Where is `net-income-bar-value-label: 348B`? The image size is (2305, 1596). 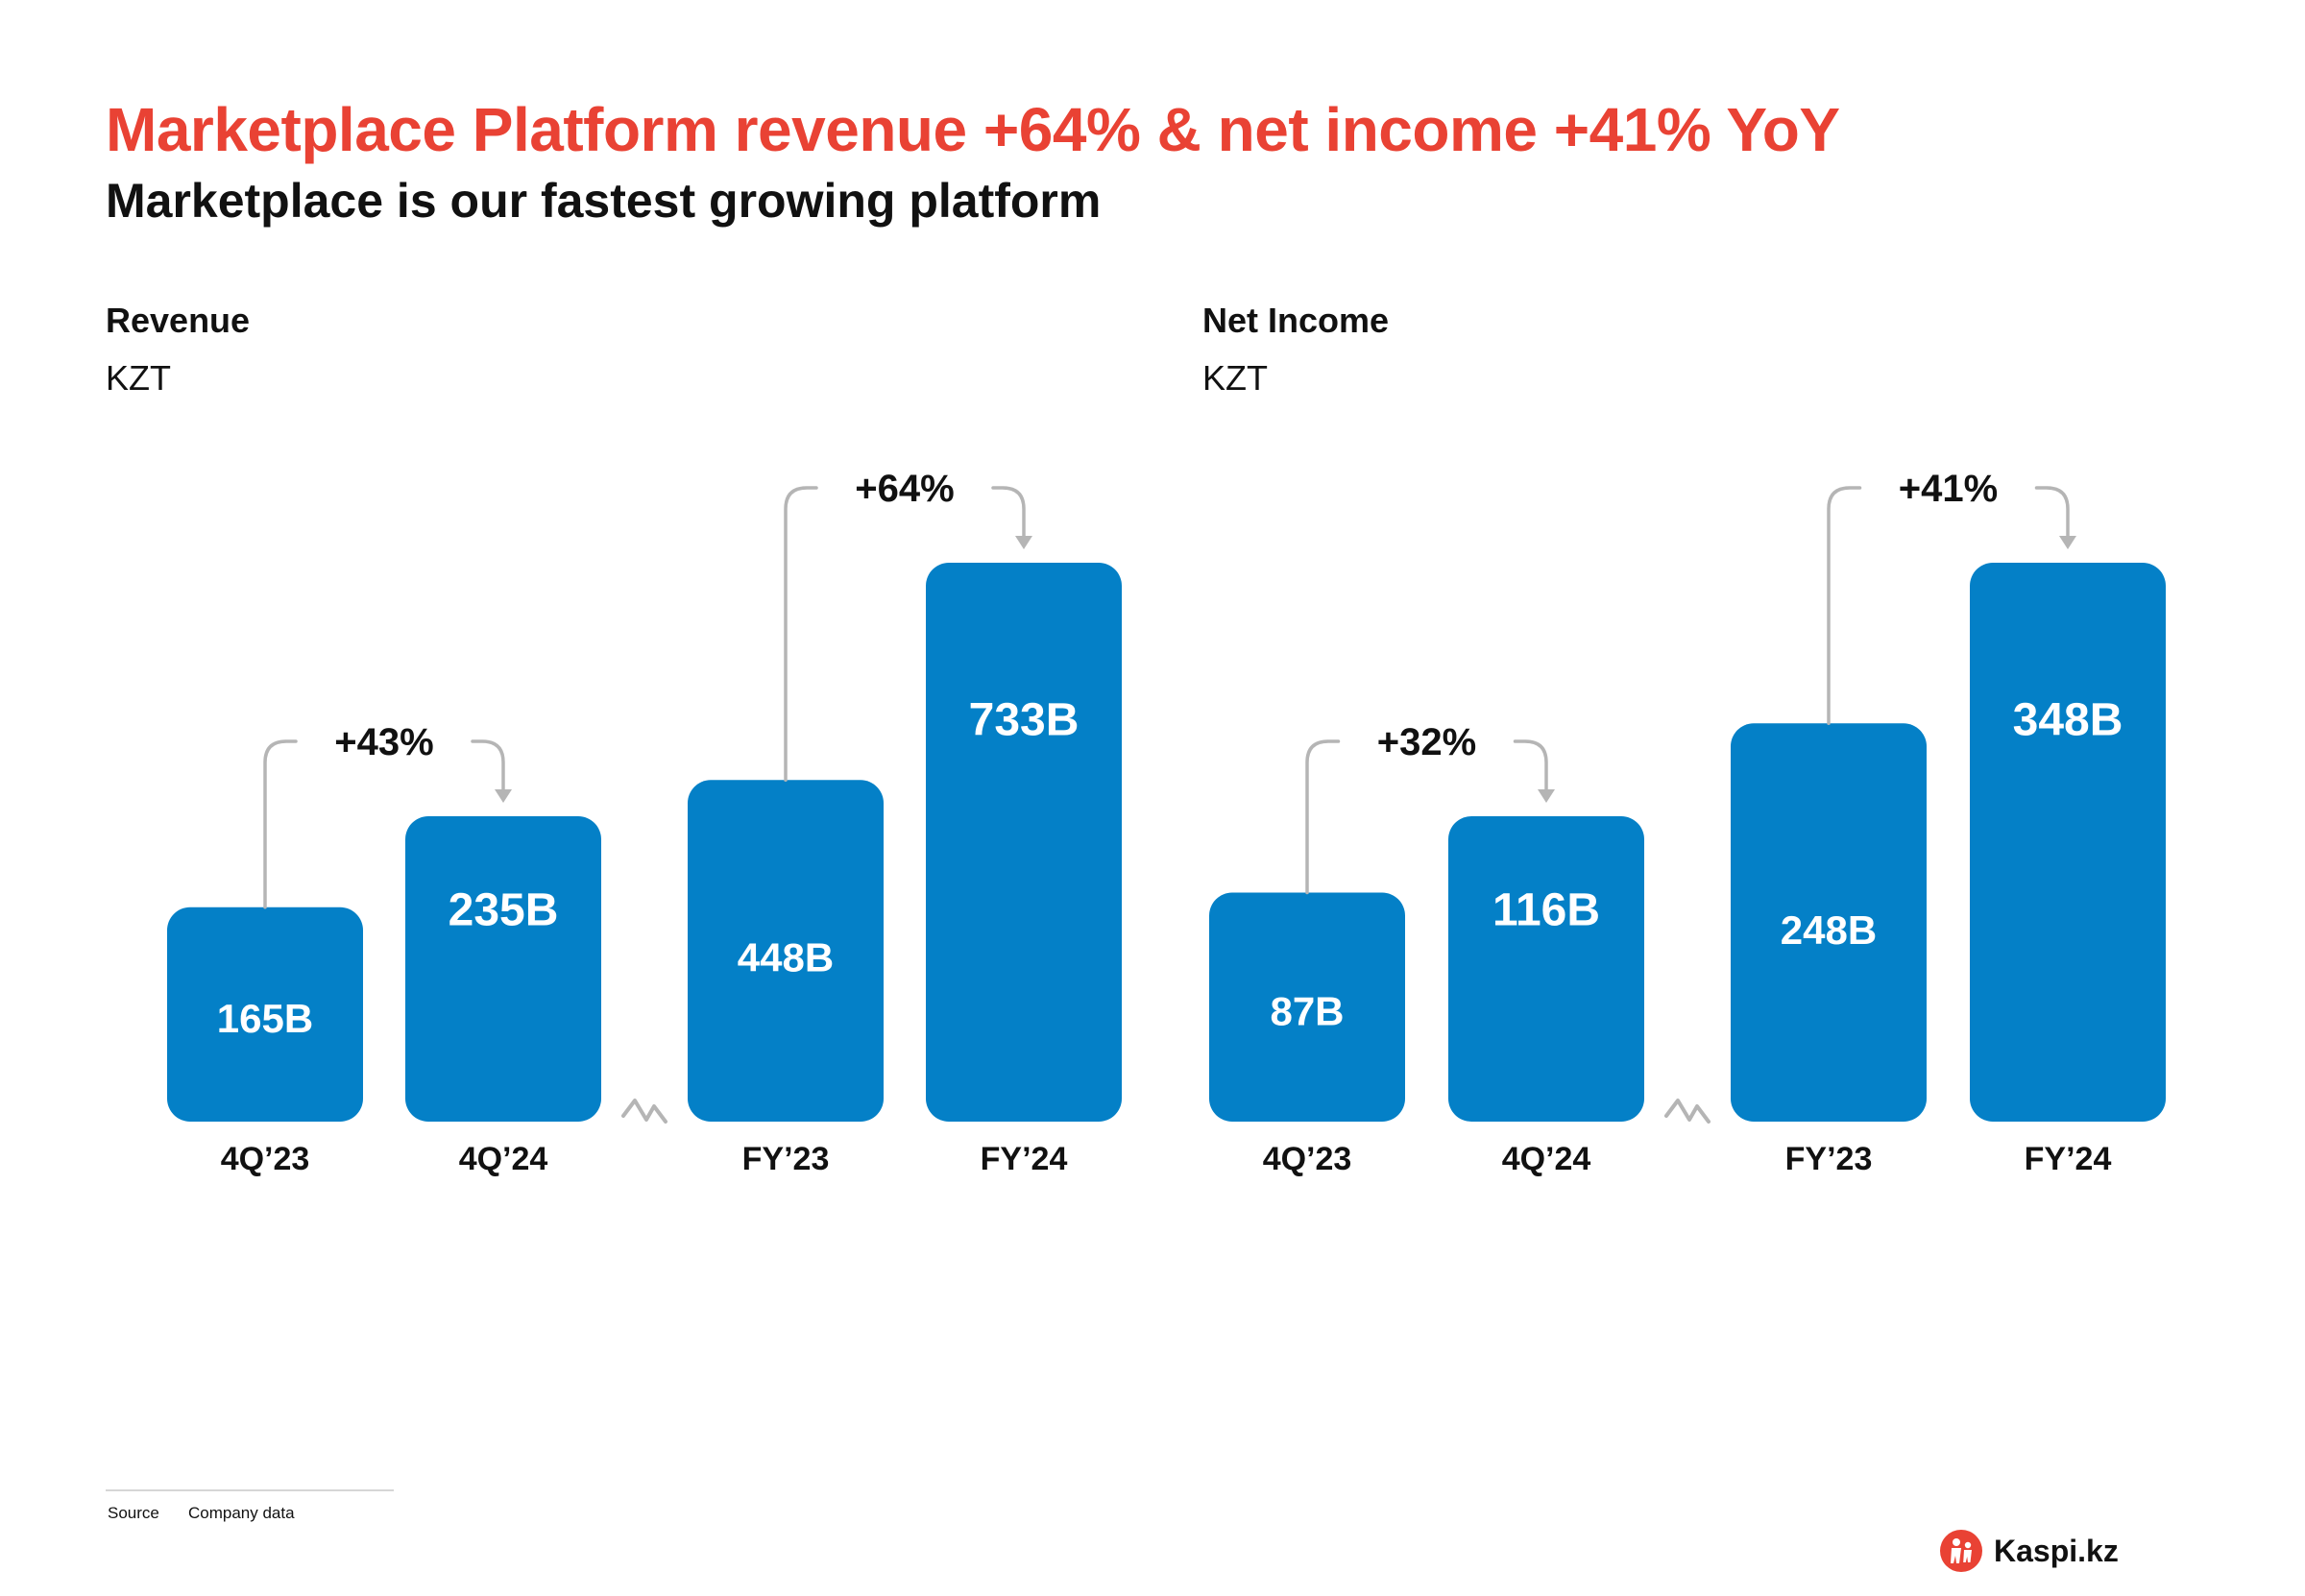
net-income-bar-value-label: 348B is located at coordinates (2068, 720).